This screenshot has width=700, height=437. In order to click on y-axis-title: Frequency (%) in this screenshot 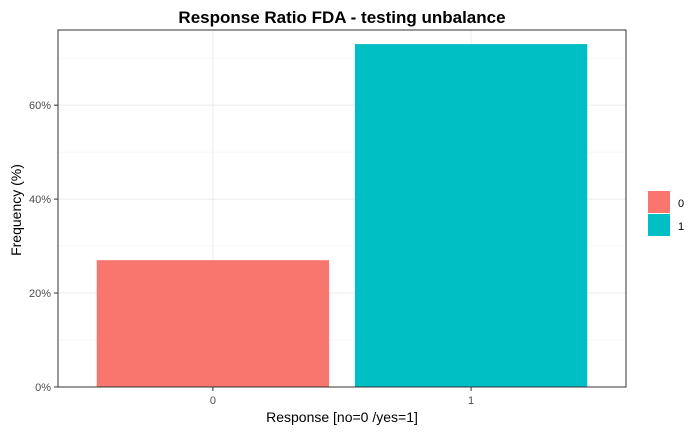, I will do `click(16, 210)`.